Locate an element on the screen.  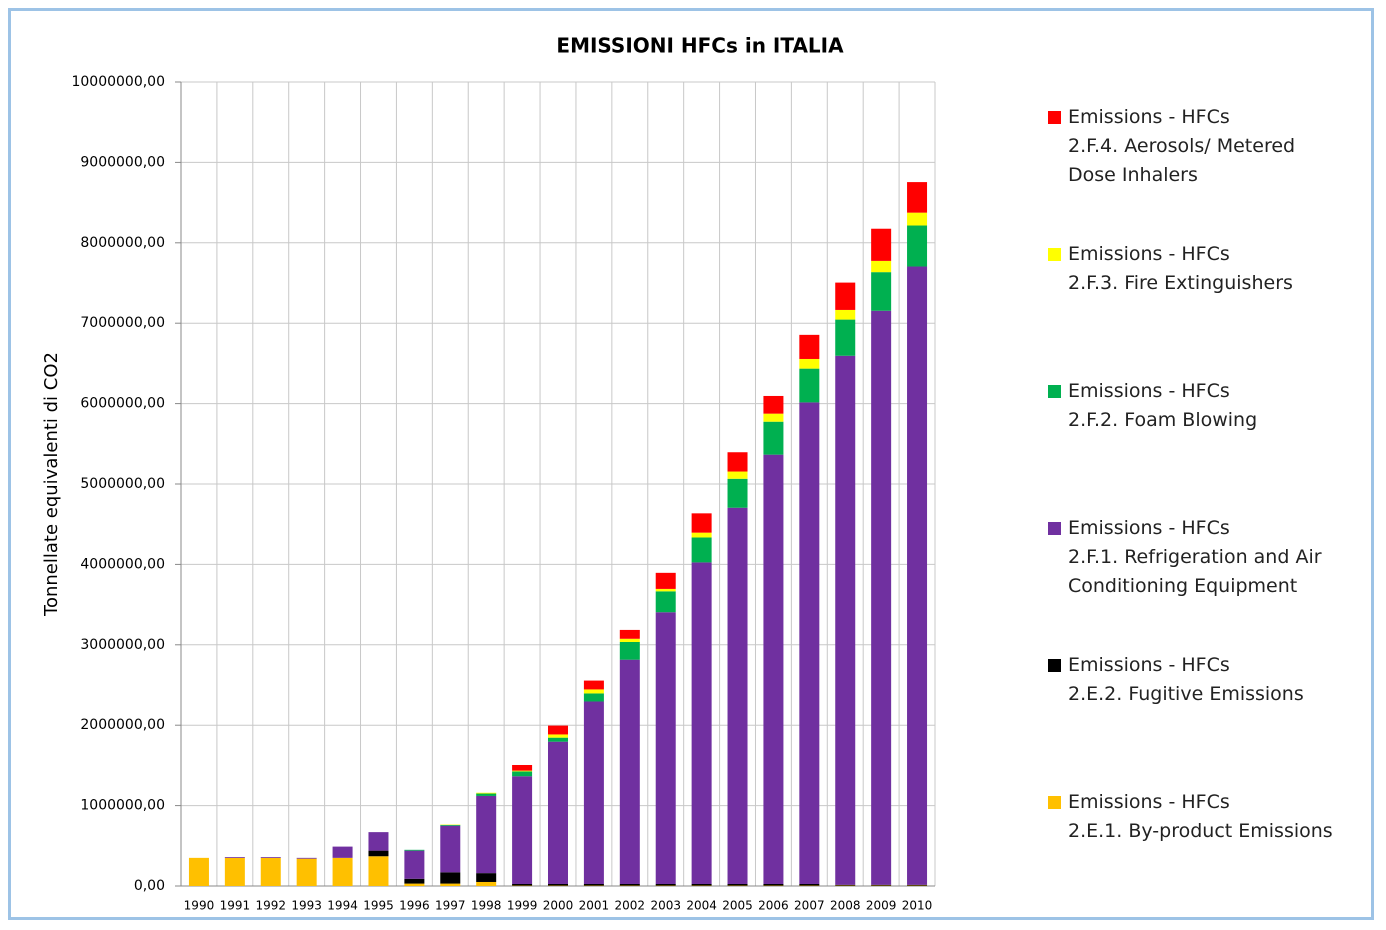
y-tick-label: 4000000,00 is located at coordinates (122, 564).